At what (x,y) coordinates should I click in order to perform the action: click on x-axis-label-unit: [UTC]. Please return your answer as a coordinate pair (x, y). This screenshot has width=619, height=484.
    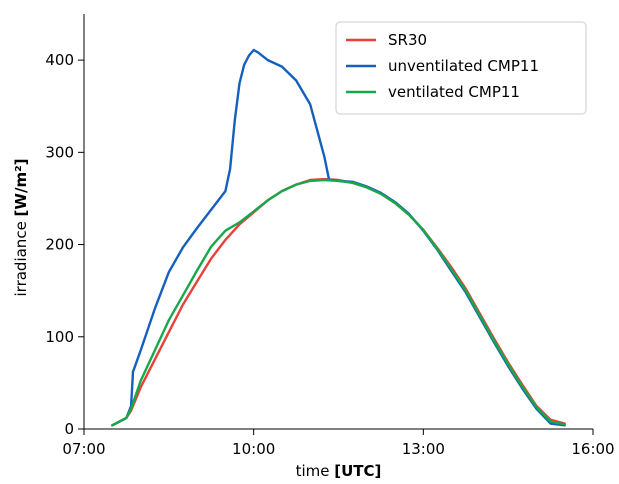
    Looking at the image, I should click on (357, 471).